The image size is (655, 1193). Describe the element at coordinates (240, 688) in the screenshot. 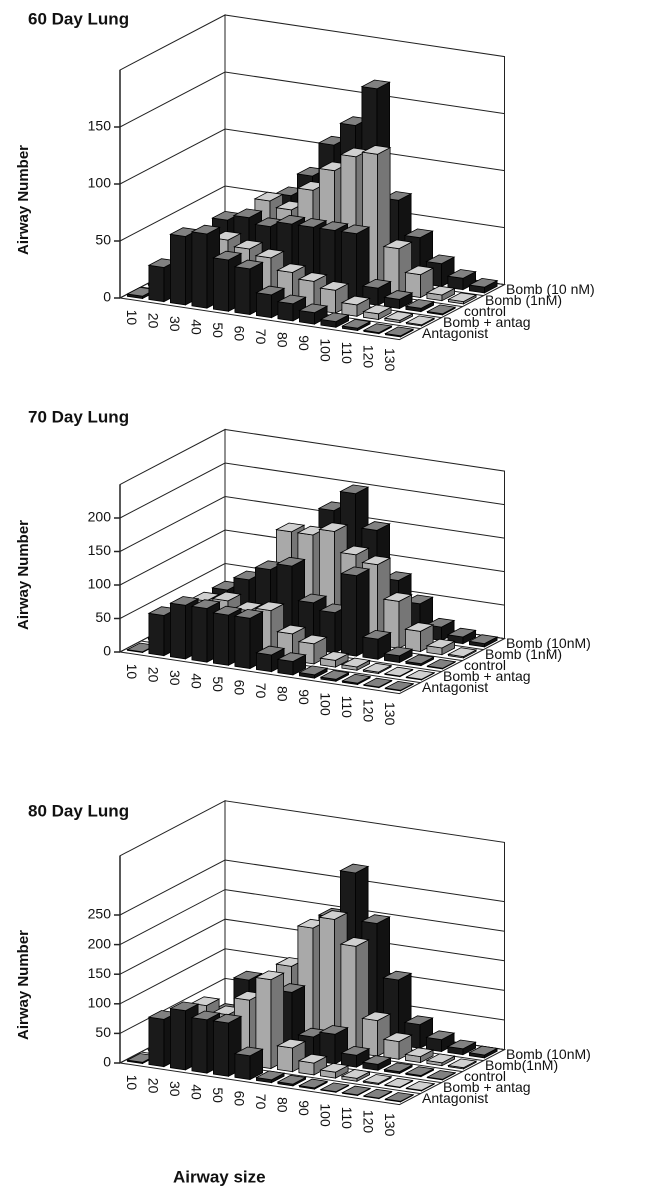

I see `x-tick-label: 60` at that location.